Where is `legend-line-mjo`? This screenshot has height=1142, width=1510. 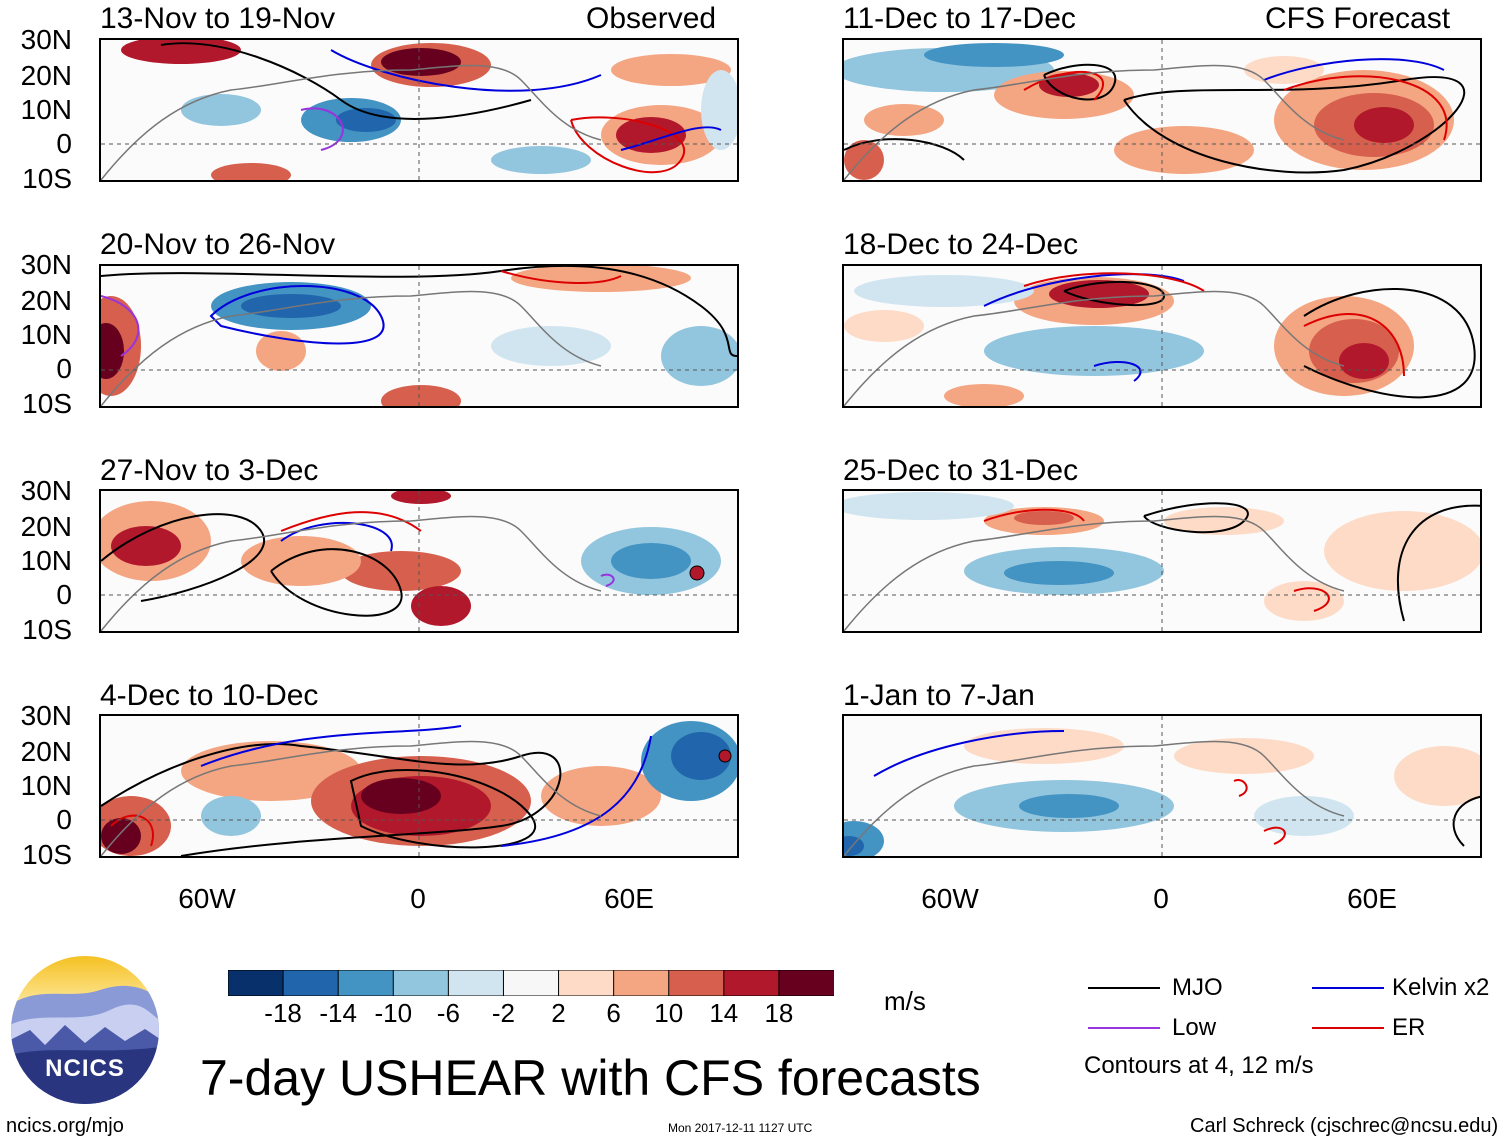
legend-line-mjo is located at coordinates (1124, 988).